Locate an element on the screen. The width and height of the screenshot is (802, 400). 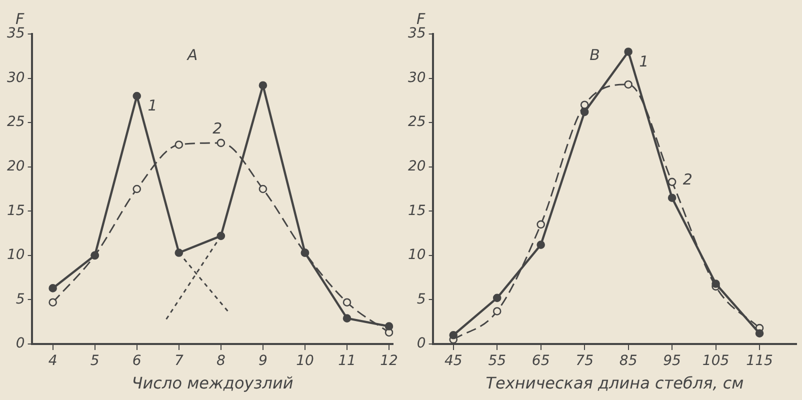
x-tick-label: 6 is located at coordinates (137, 361).